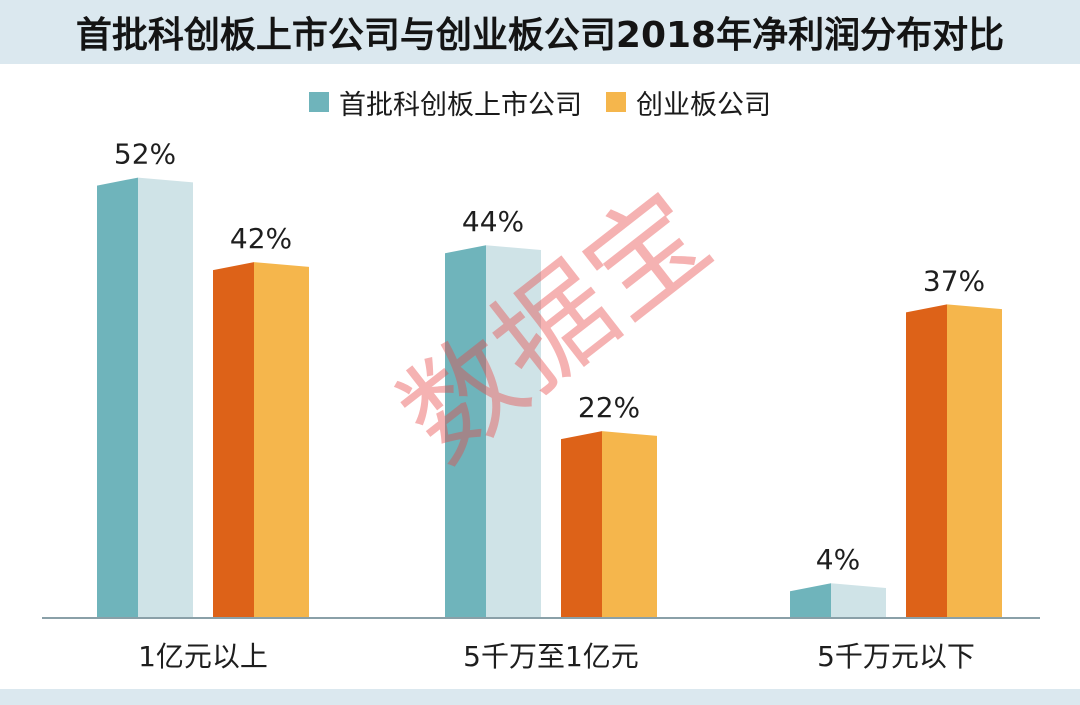 This screenshot has width=1080, height=705. I want to click on data-label-2-2: 22%, so click(609, 407).